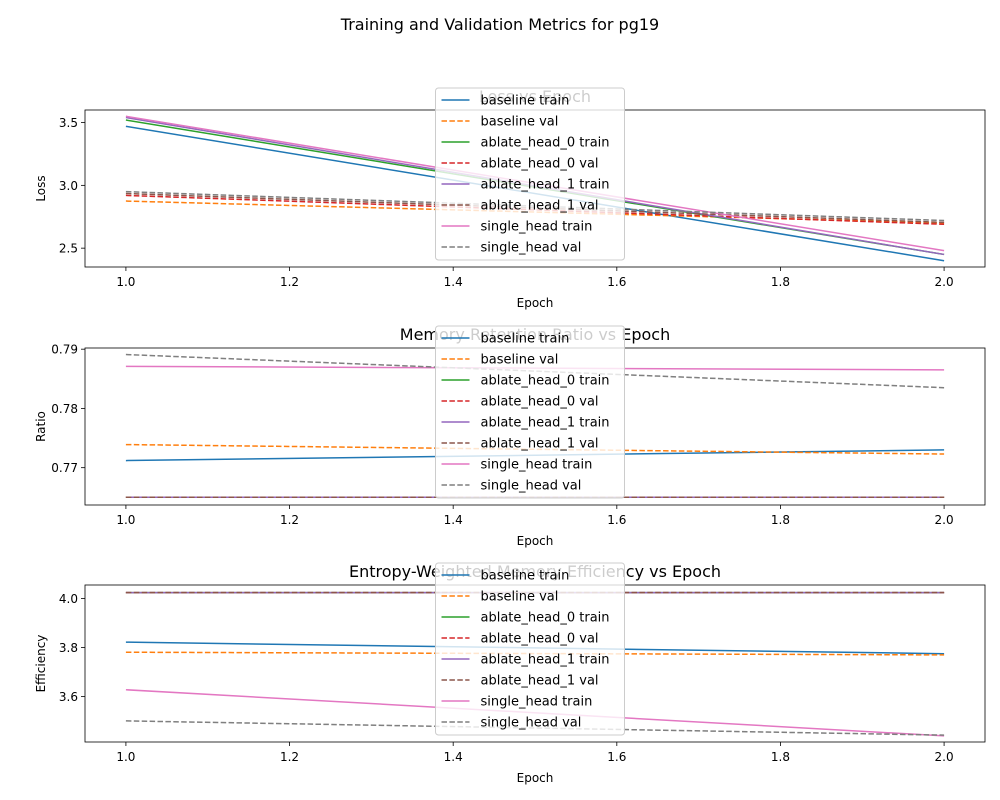 The height and width of the screenshot is (800, 1000). What do you see at coordinates (68, 697) in the screenshot?
I see `y-tick-label: 3.6` at bounding box center [68, 697].